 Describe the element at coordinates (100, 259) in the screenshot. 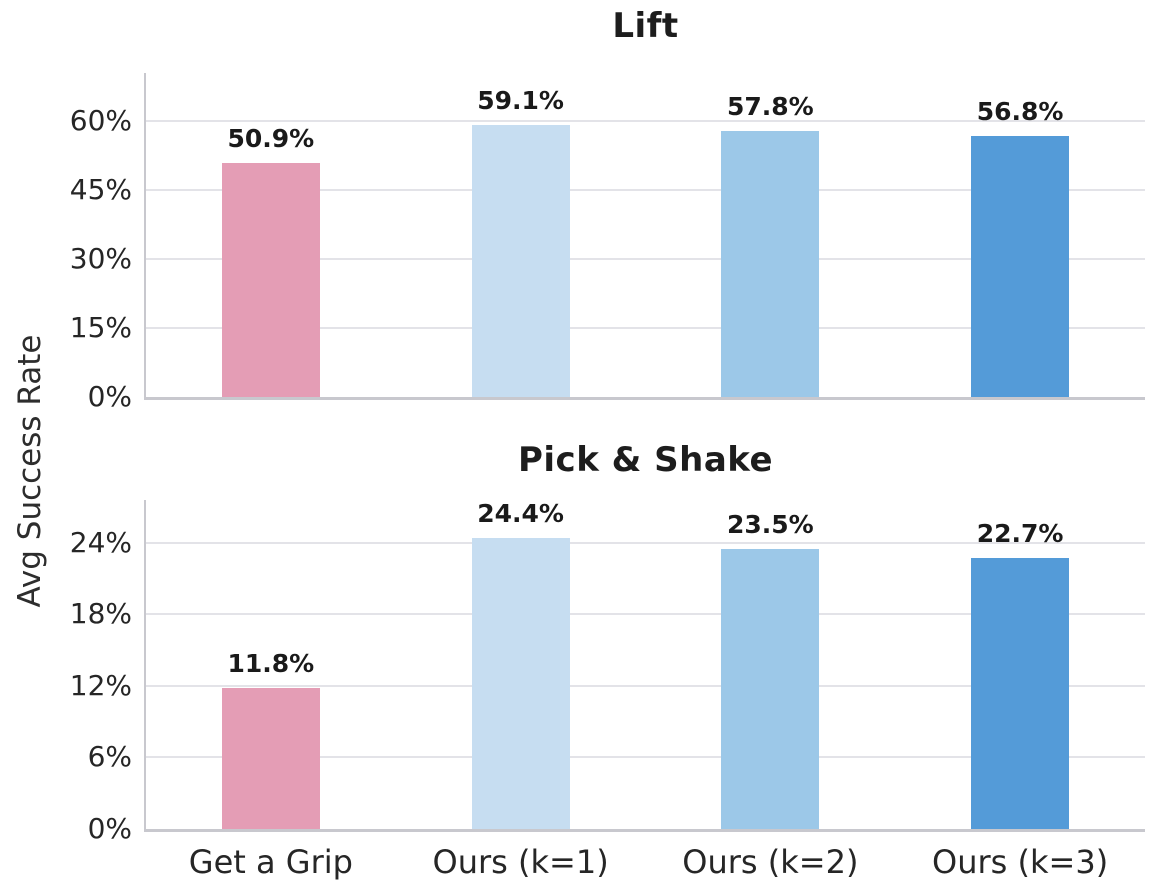

I see `y-tick-label: 30%` at that location.